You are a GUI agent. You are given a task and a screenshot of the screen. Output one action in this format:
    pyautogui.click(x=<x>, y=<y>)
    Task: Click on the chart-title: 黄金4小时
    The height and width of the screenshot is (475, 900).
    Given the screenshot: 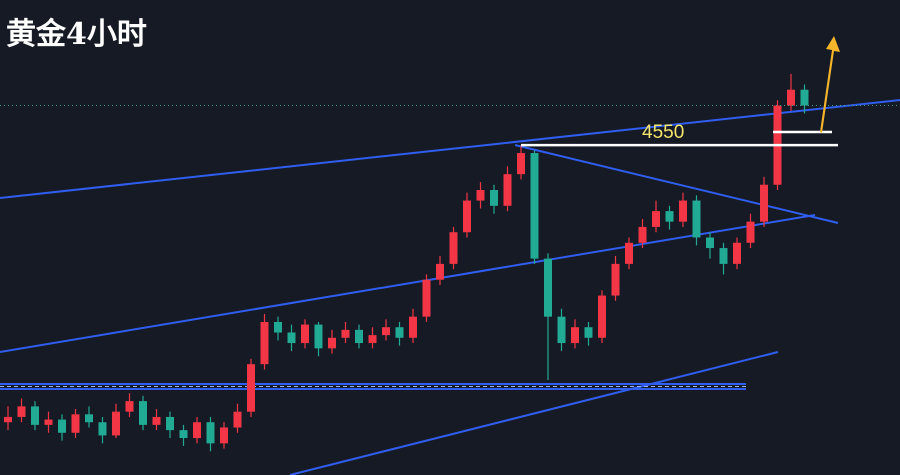 What is the action you would take?
    pyautogui.click(x=76, y=34)
    